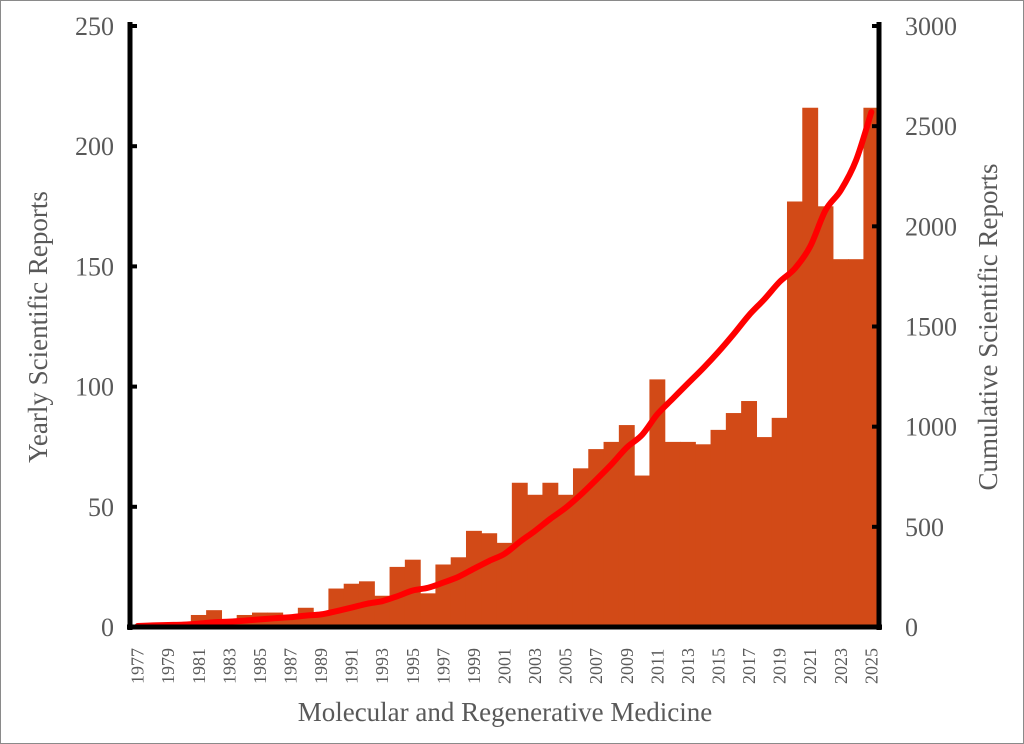  Describe the element at coordinates (780, 666) in the screenshot. I see `x-tick-label: 2019` at that location.